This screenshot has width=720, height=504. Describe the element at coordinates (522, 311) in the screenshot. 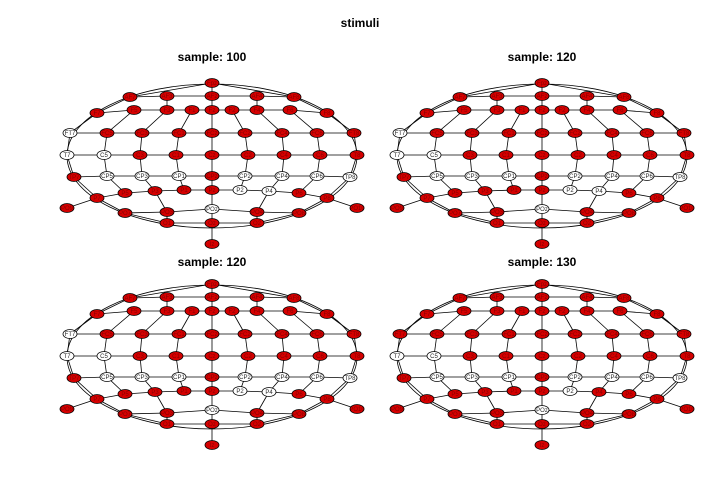

I see `electrode-node: F1` at that location.